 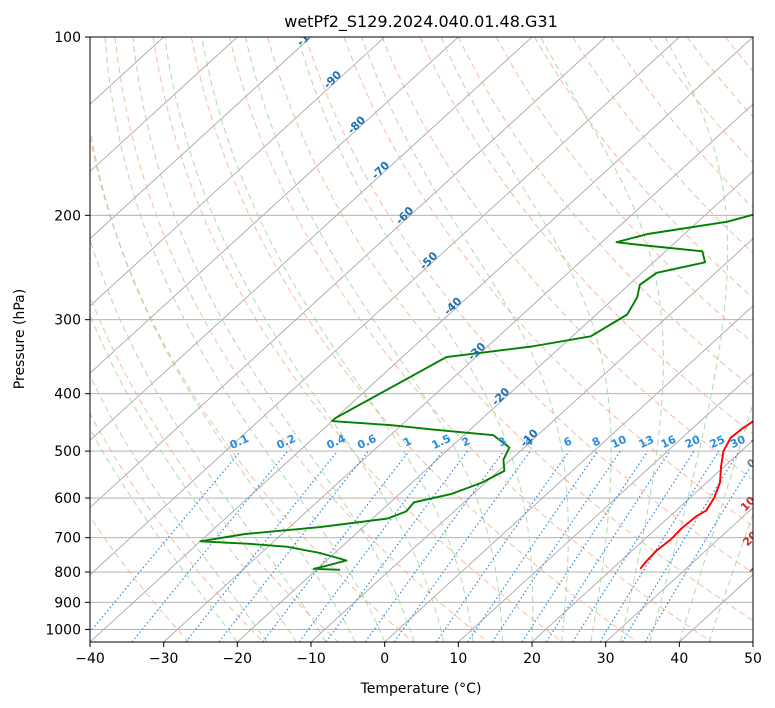 What do you see at coordinates (384, 659) in the screenshot?
I see `x-tick-label: 0` at bounding box center [384, 659].